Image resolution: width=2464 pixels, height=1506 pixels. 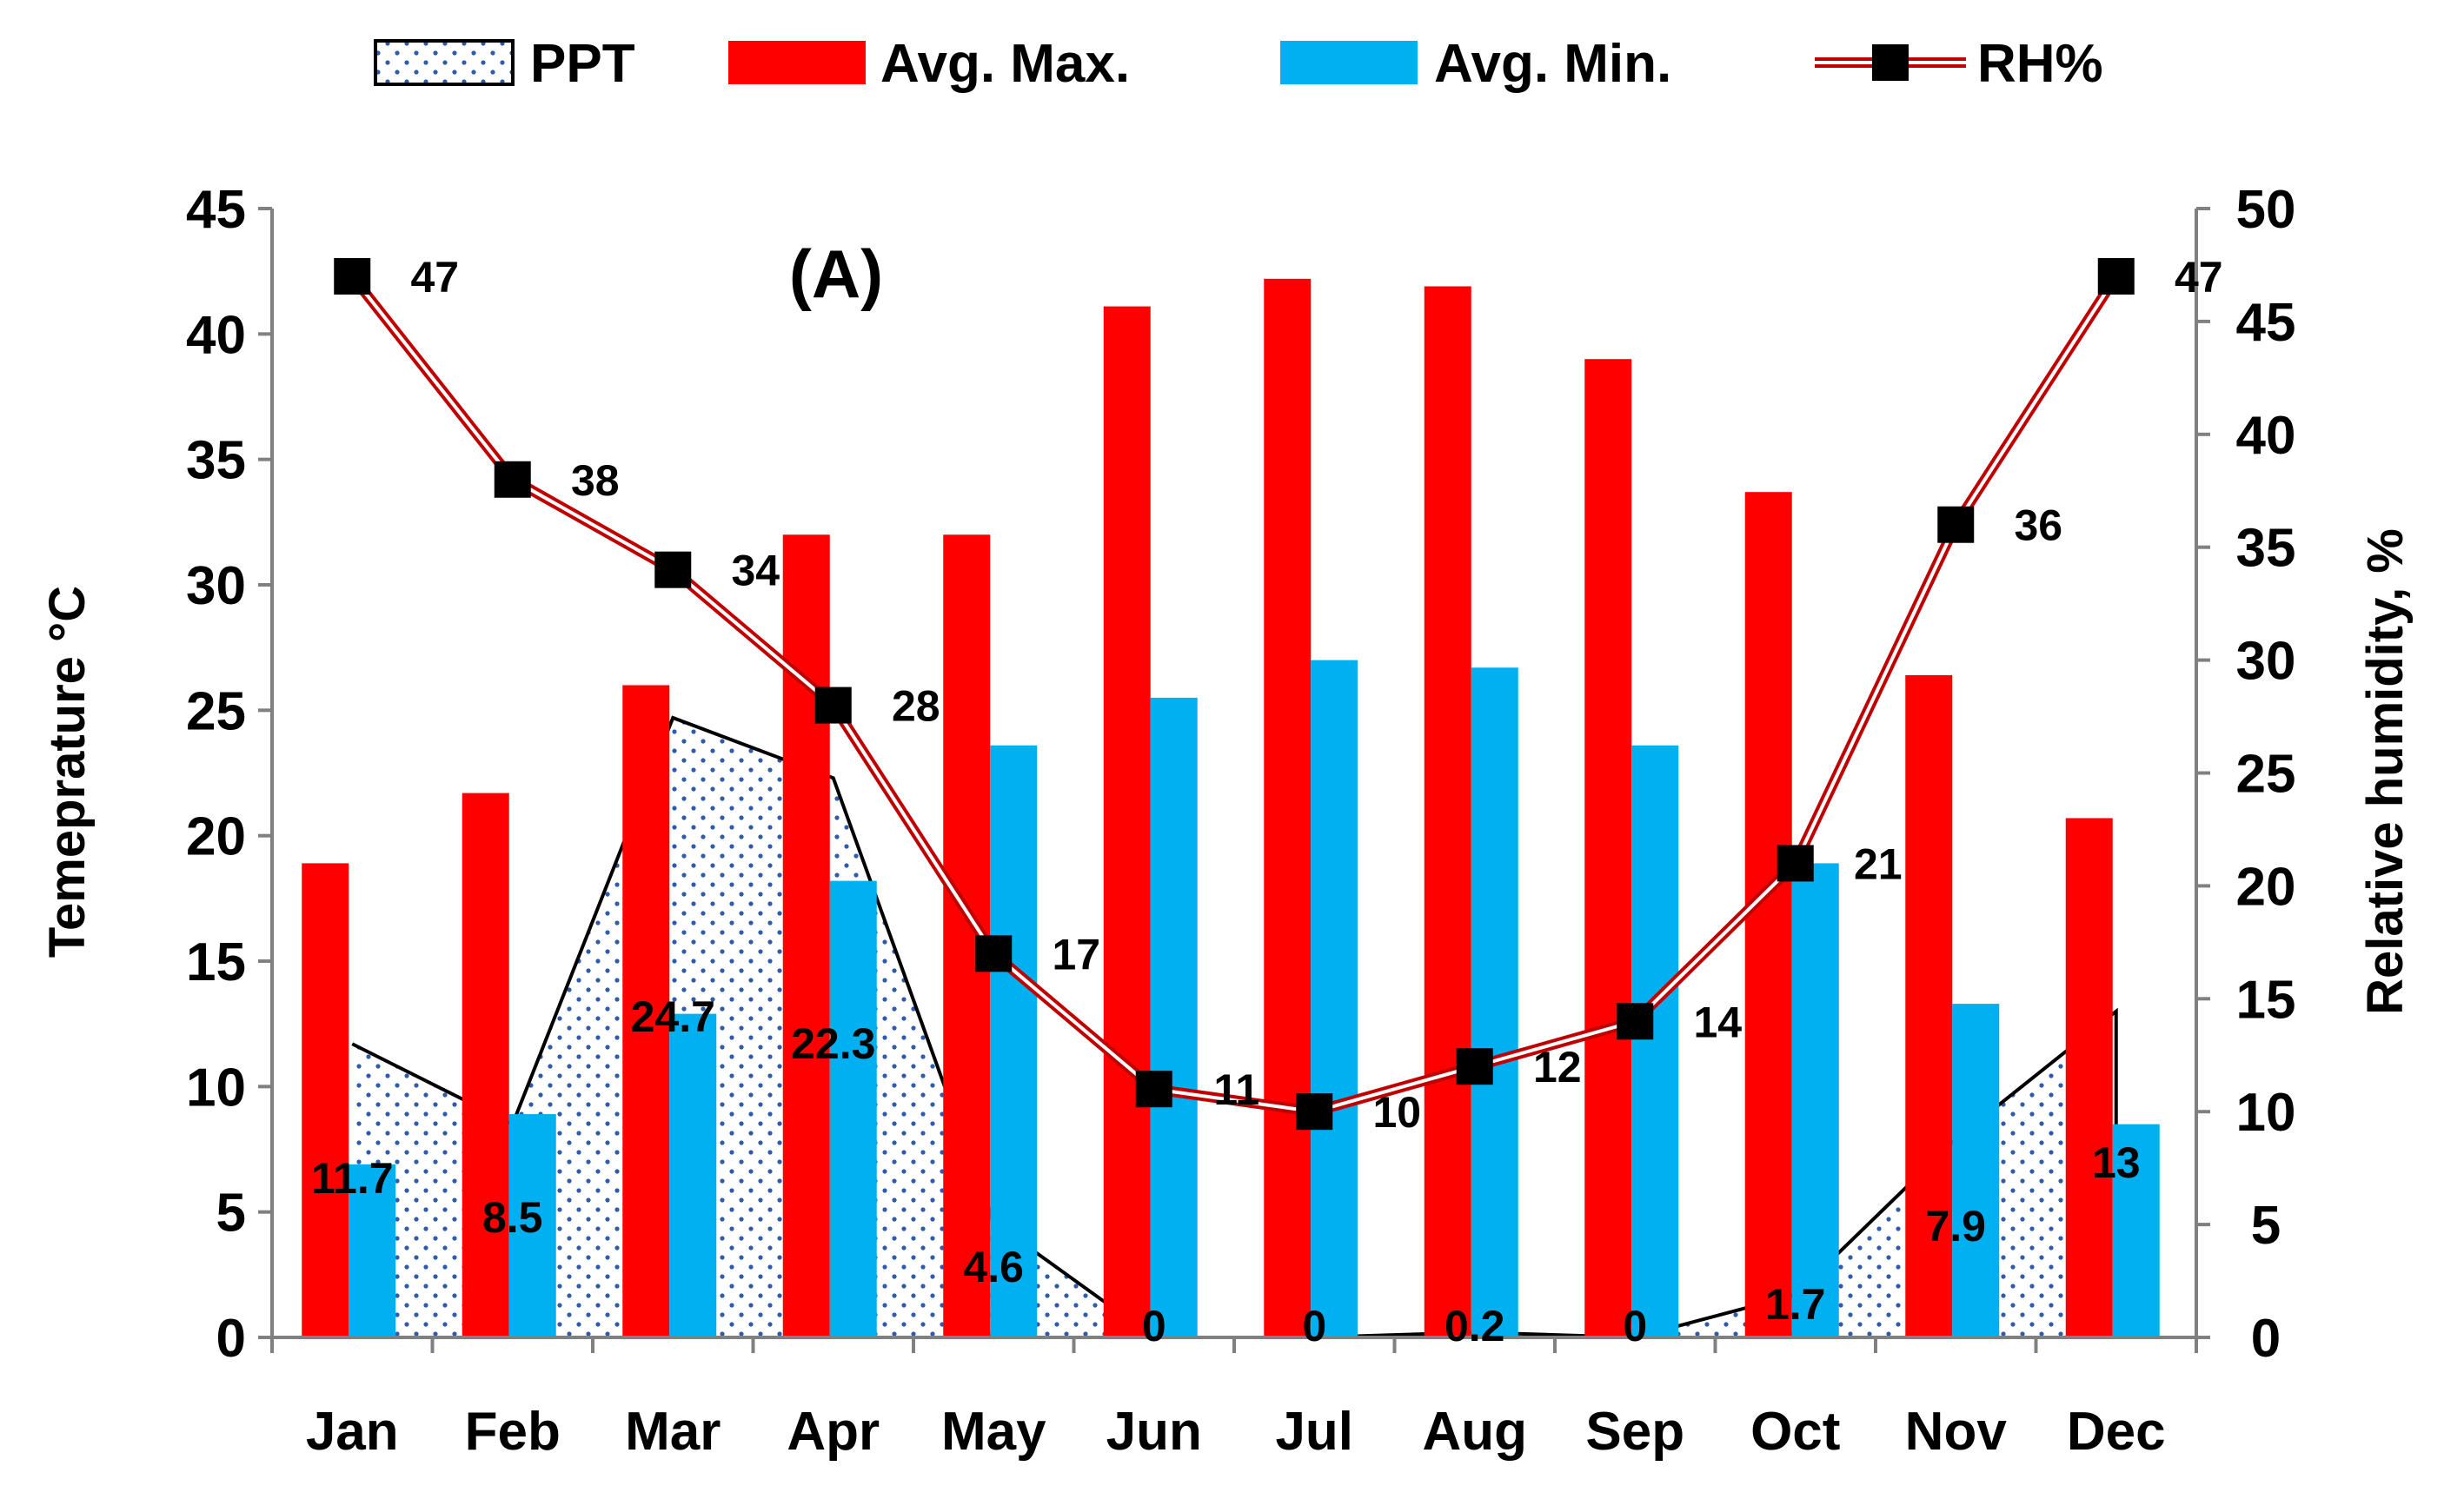 What do you see at coordinates (2116, 276) in the screenshot?
I see `rh-marker-dec` at bounding box center [2116, 276].